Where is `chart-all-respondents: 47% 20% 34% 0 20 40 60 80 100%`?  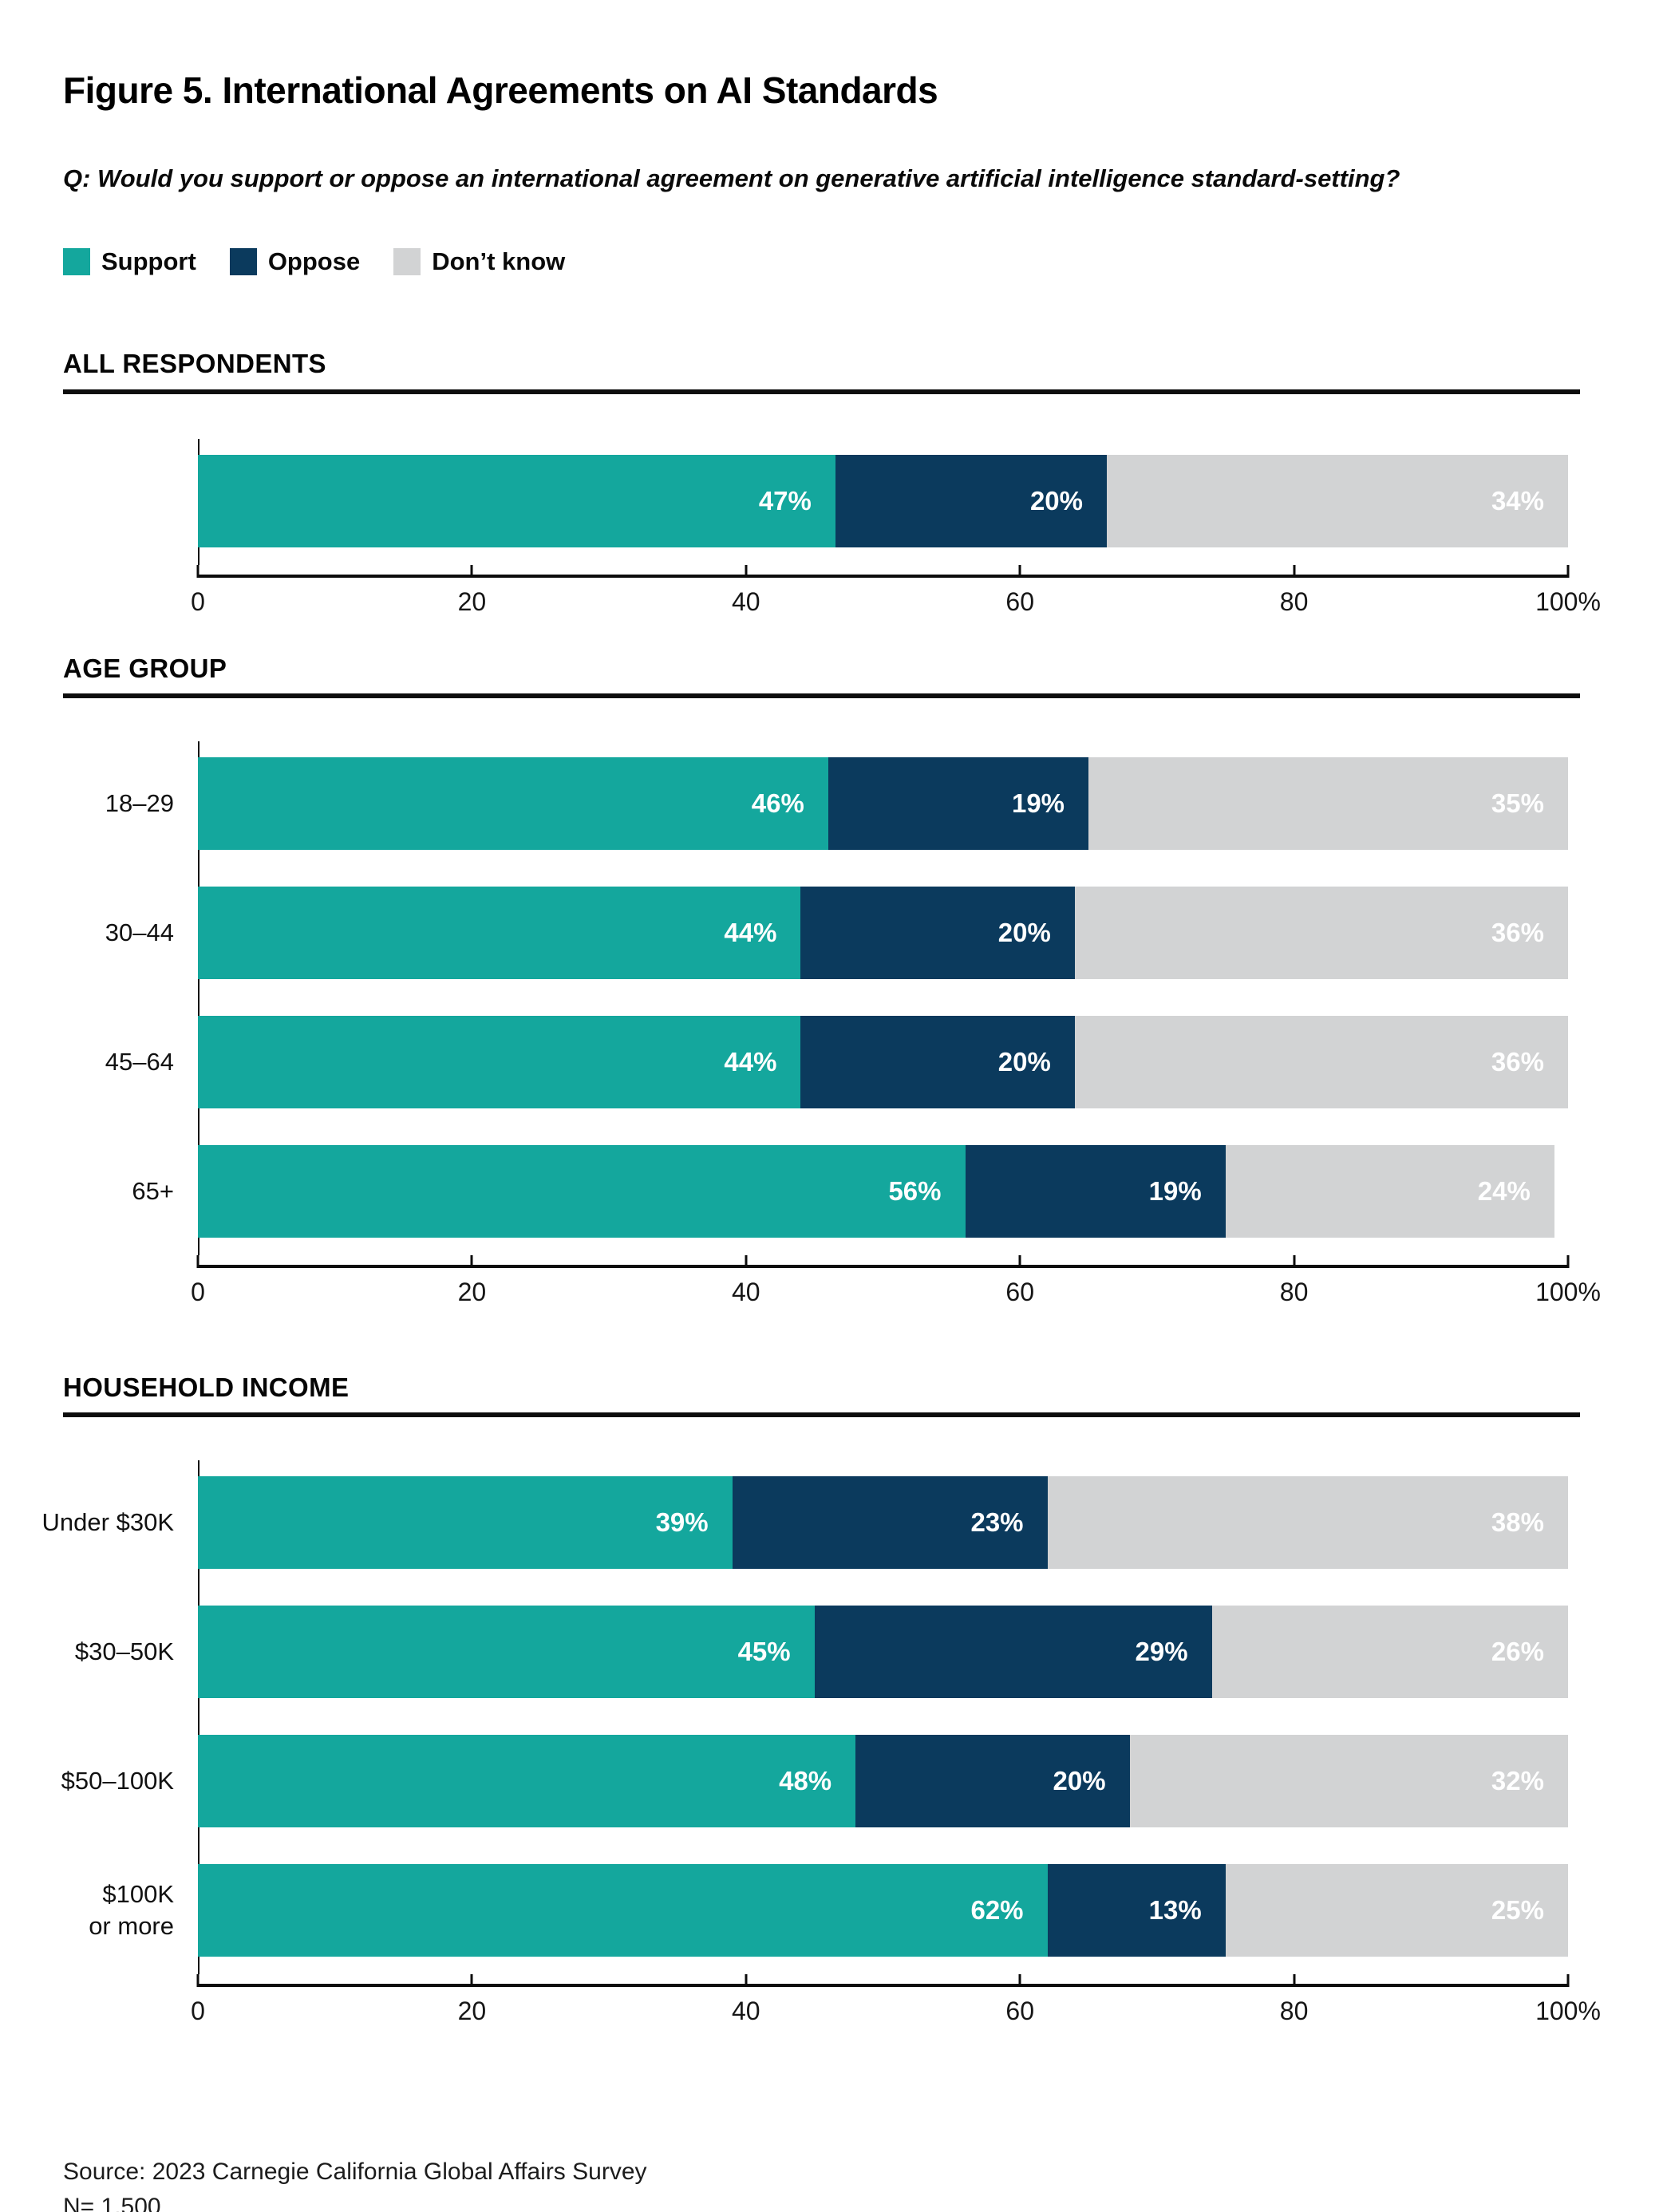 chart-all-respondents: 47% 20% 34% 0 20 40 60 80 100% is located at coordinates (832, 528).